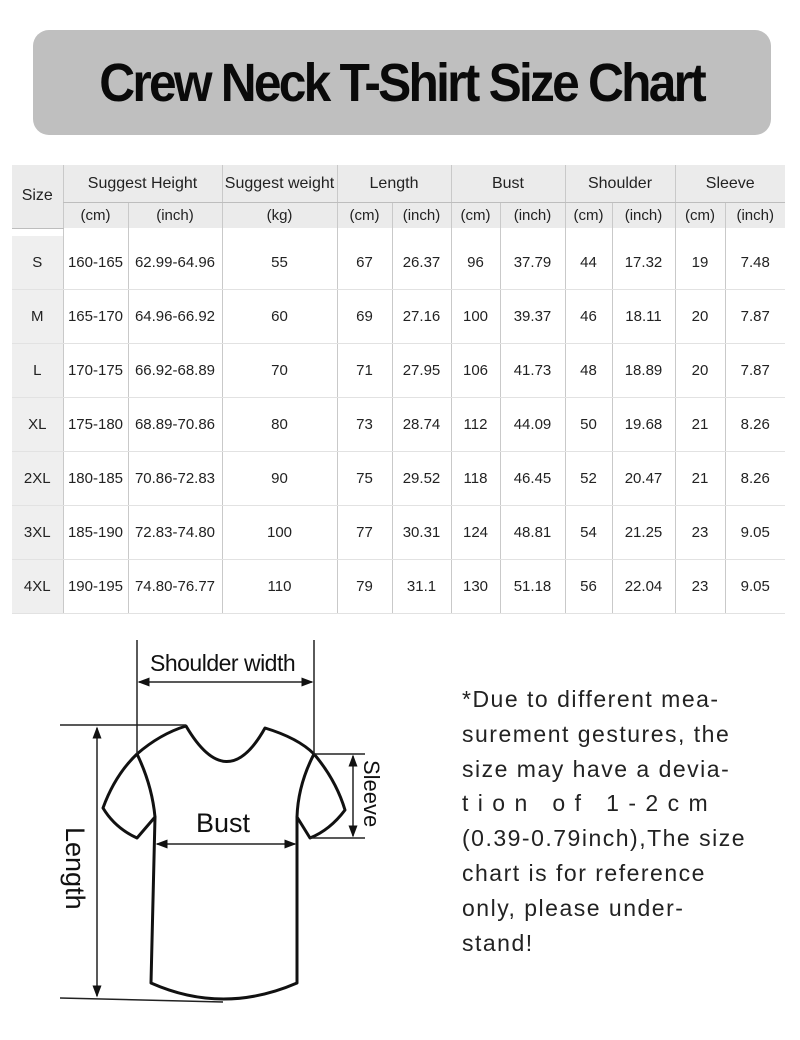  I want to click on table-cell: 19.68, so click(643, 424).